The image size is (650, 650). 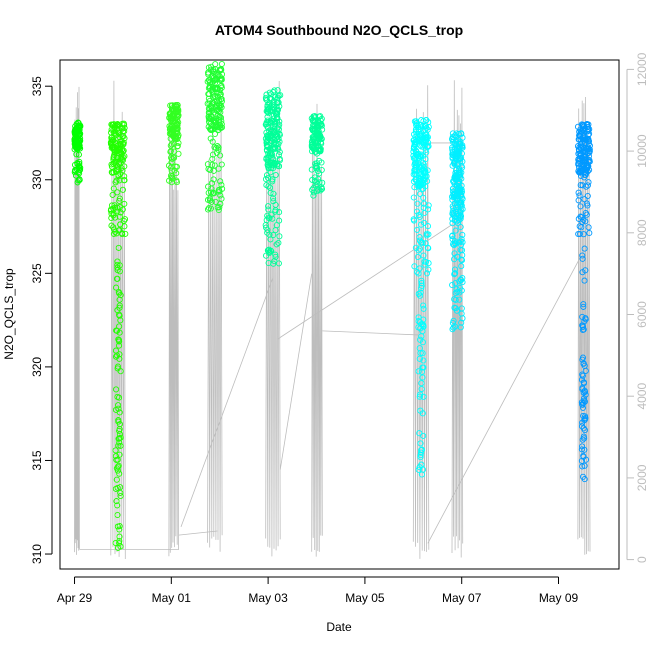 I want to click on y2-tick-label: 4000, so click(x=642, y=396).